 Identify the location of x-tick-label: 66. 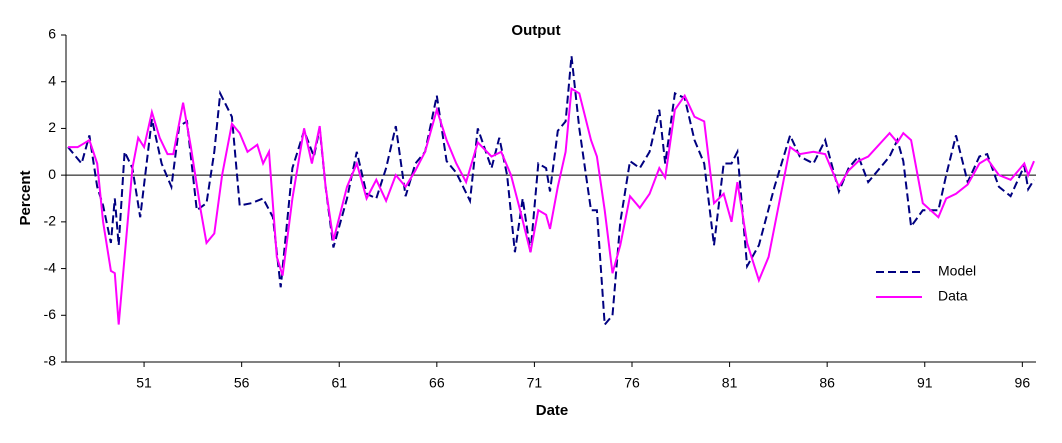
(437, 383).